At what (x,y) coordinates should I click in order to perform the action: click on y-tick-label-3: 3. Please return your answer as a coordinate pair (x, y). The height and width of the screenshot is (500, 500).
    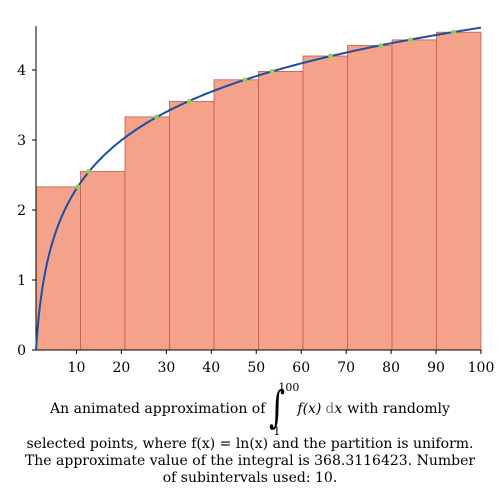
    Looking at the image, I should click on (21, 141).